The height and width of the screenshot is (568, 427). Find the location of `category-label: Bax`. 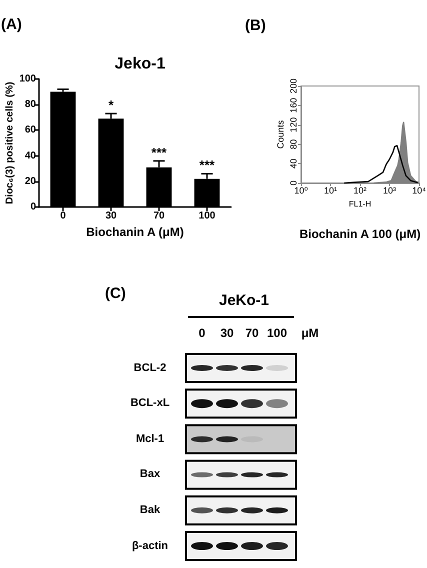

category-label: Bax is located at coordinates (150, 474).